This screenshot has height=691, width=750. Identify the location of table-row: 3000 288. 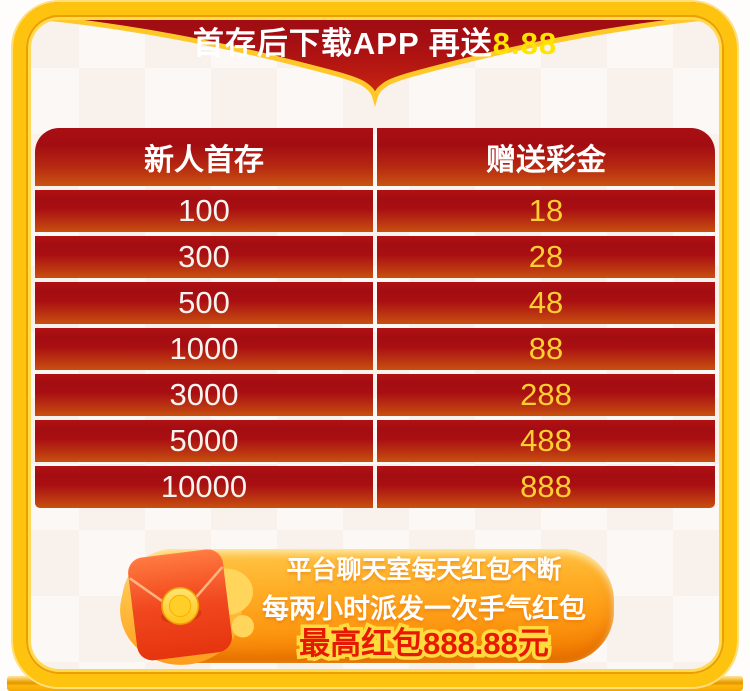
(375, 395).